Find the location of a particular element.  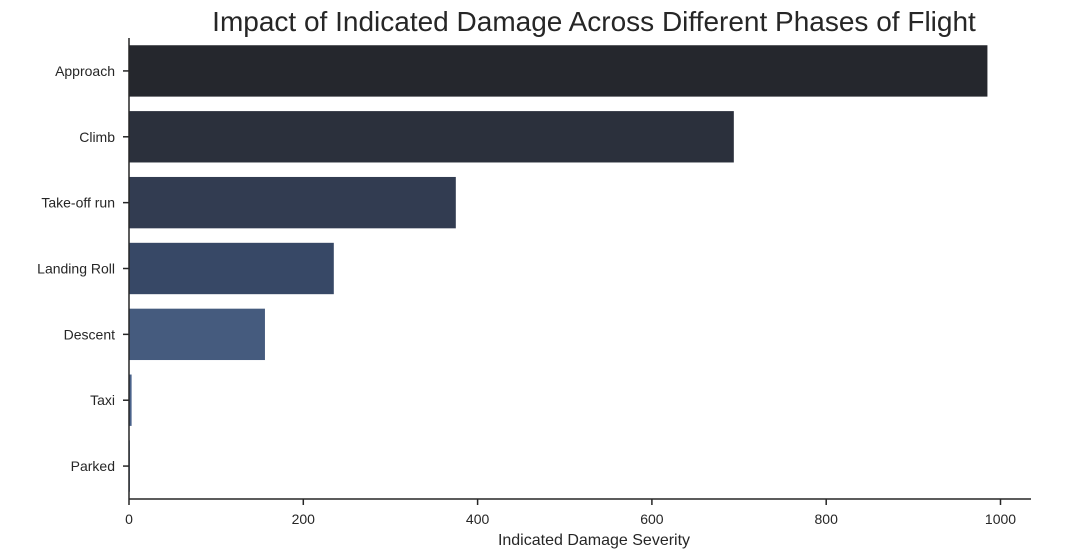

y-tick-label: Descent is located at coordinates (89, 334).